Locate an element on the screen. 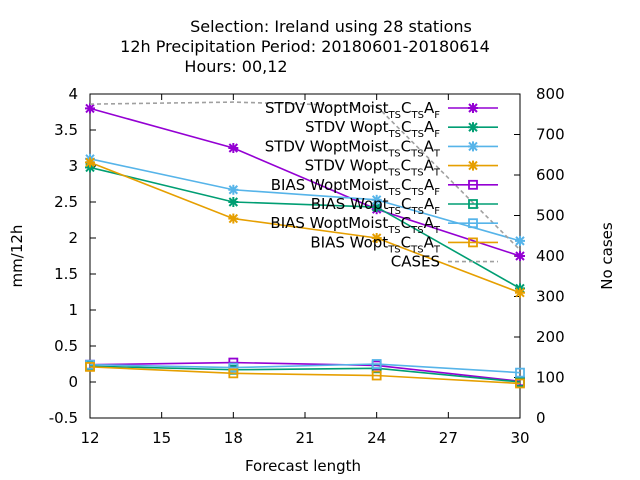  legend-label: BIAS WoptMoistTSCTSAT is located at coordinates (355, 225).